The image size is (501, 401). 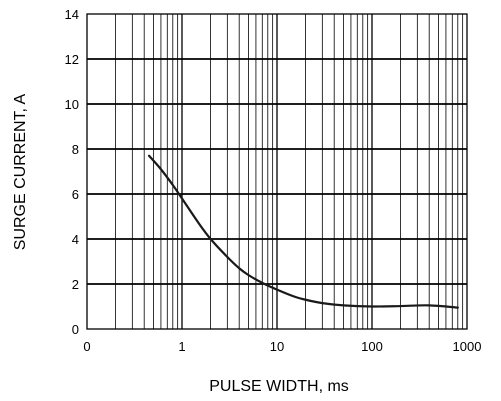 What do you see at coordinates (75, 149) in the screenshot?
I see `y-tick-label-4: 8` at bounding box center [75, 149].